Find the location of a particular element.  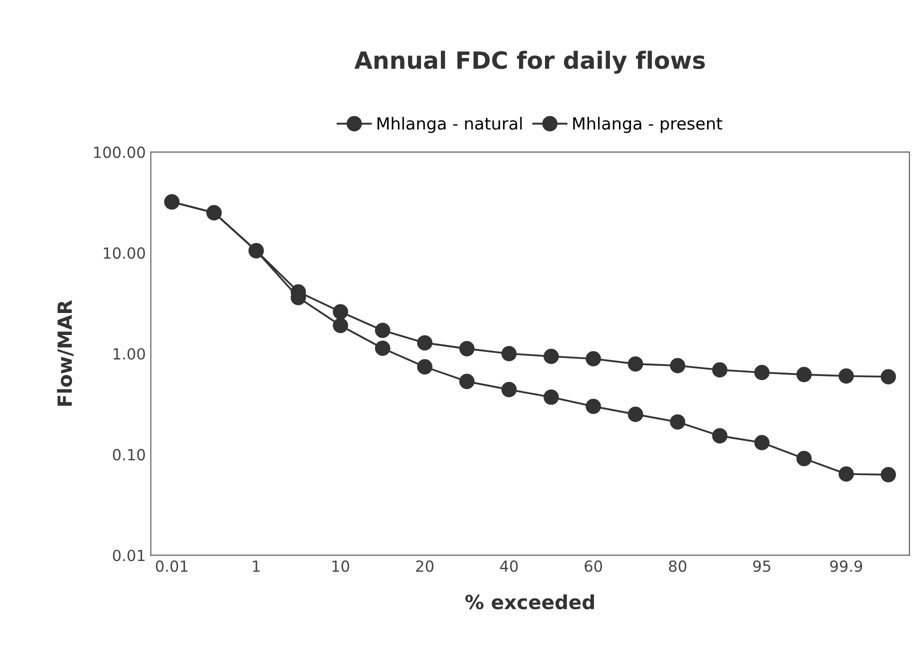

legend-label: Mhlanga - natural is located at coordinates (450, 124).